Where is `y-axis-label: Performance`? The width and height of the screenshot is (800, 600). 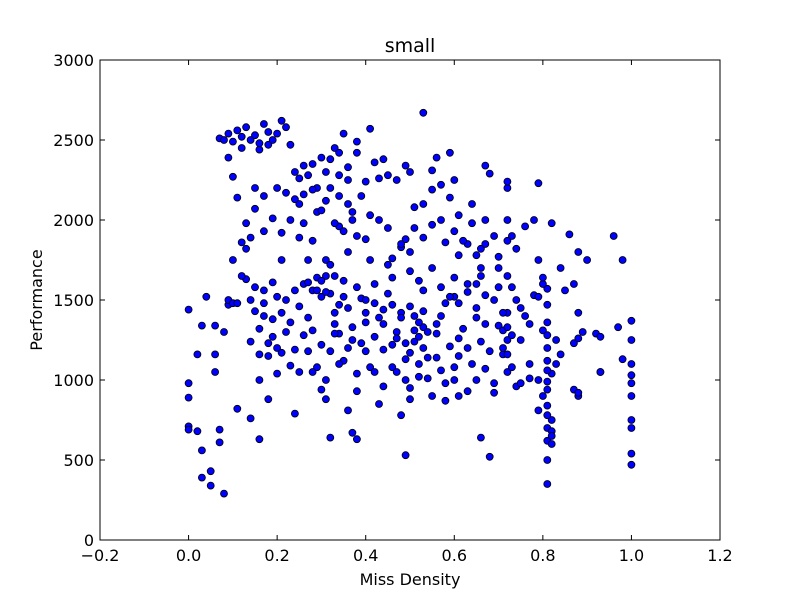
y-axis-label: Performance is located at coordinates (36, 299).